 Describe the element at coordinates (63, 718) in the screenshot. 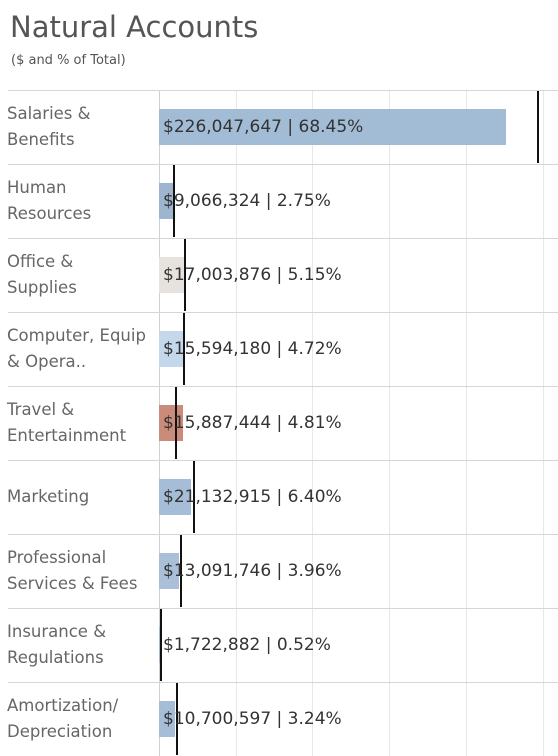

I see `category-label: Amortization/ Depreciation` at that location.